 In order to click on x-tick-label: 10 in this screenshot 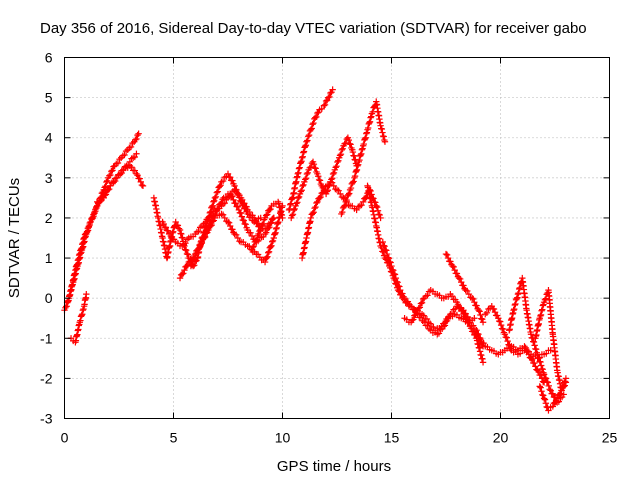, I will do `click(283, 438)`.